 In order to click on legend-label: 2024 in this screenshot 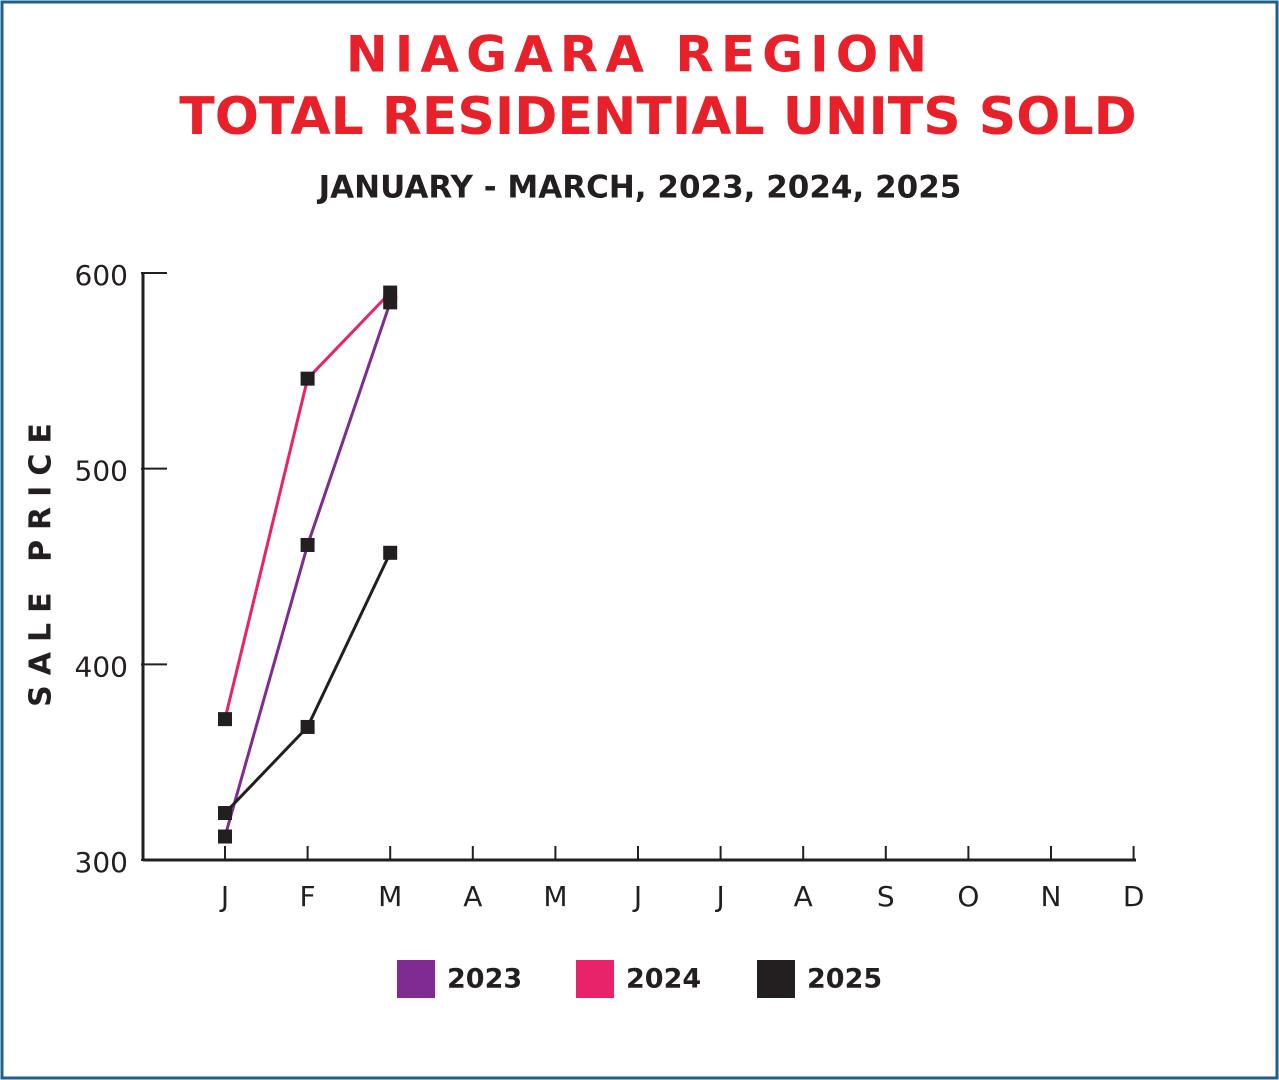, I will do `click(663, 979)`.